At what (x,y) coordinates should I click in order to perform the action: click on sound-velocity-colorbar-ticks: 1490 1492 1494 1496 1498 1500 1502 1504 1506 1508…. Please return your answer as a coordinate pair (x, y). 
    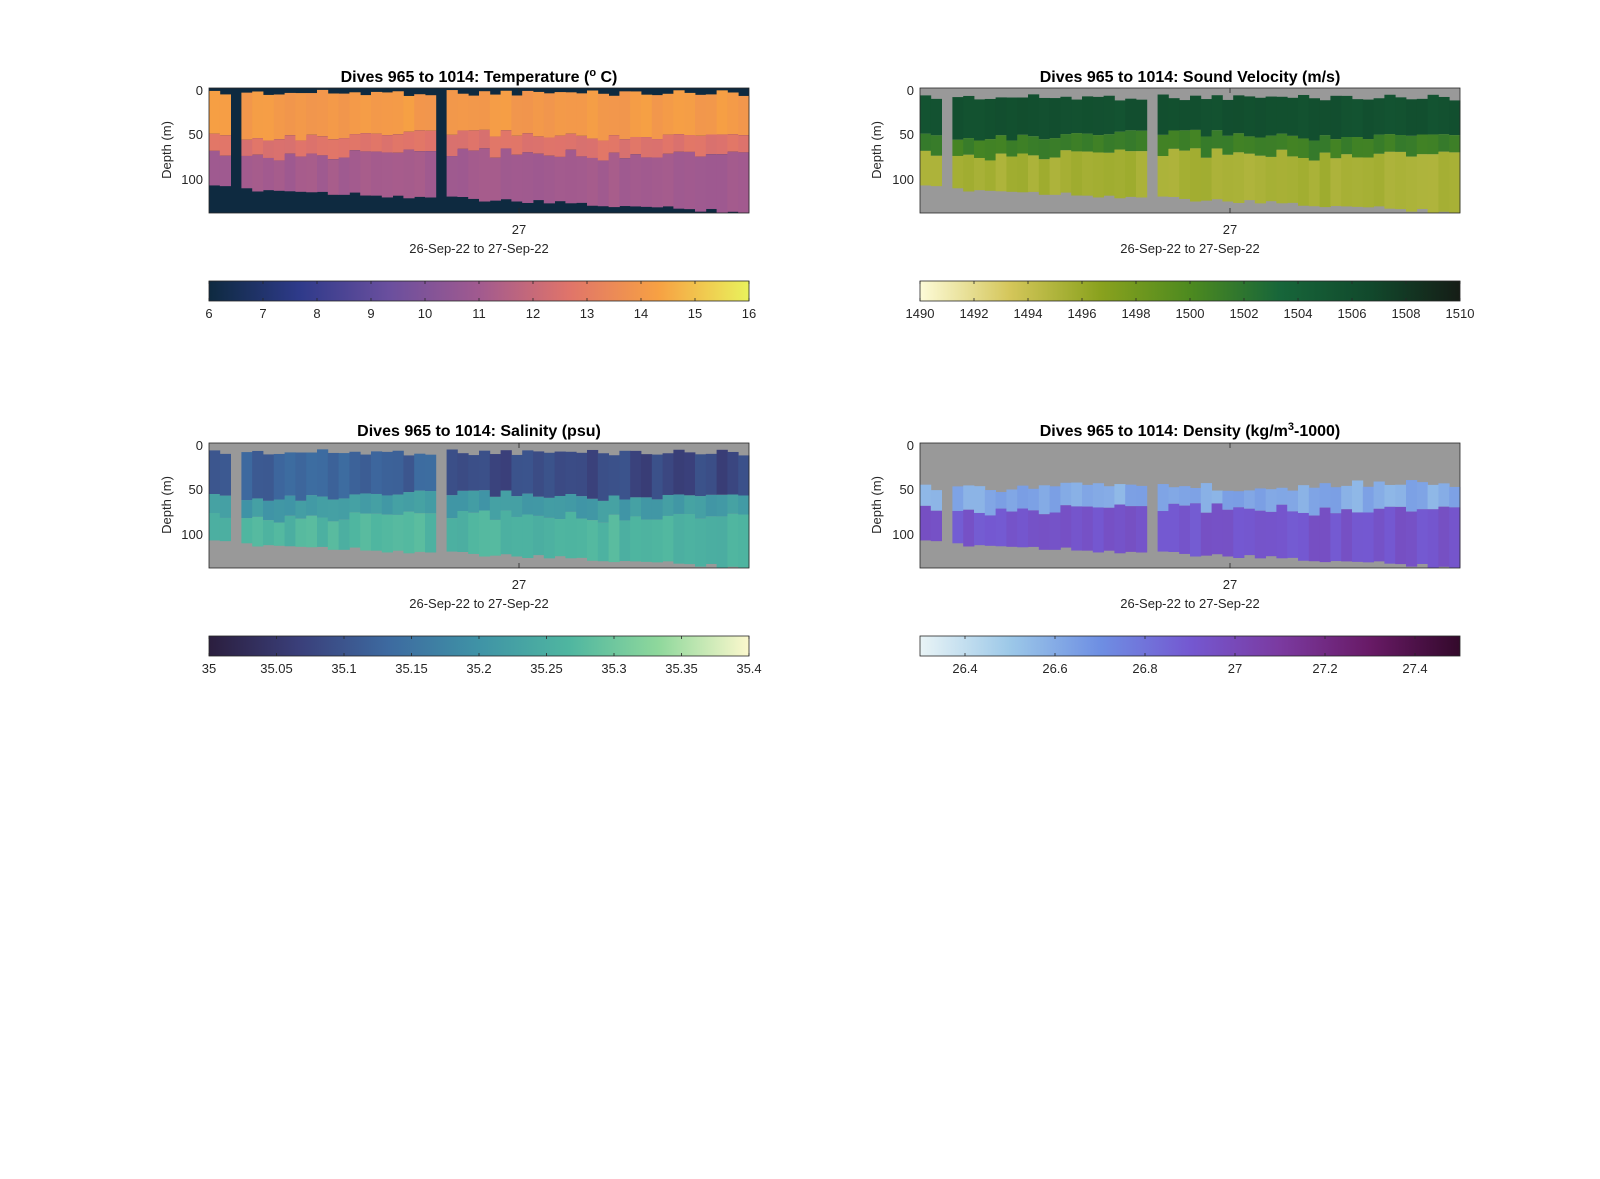
    Looking at the image, I should click on (1190, 301).